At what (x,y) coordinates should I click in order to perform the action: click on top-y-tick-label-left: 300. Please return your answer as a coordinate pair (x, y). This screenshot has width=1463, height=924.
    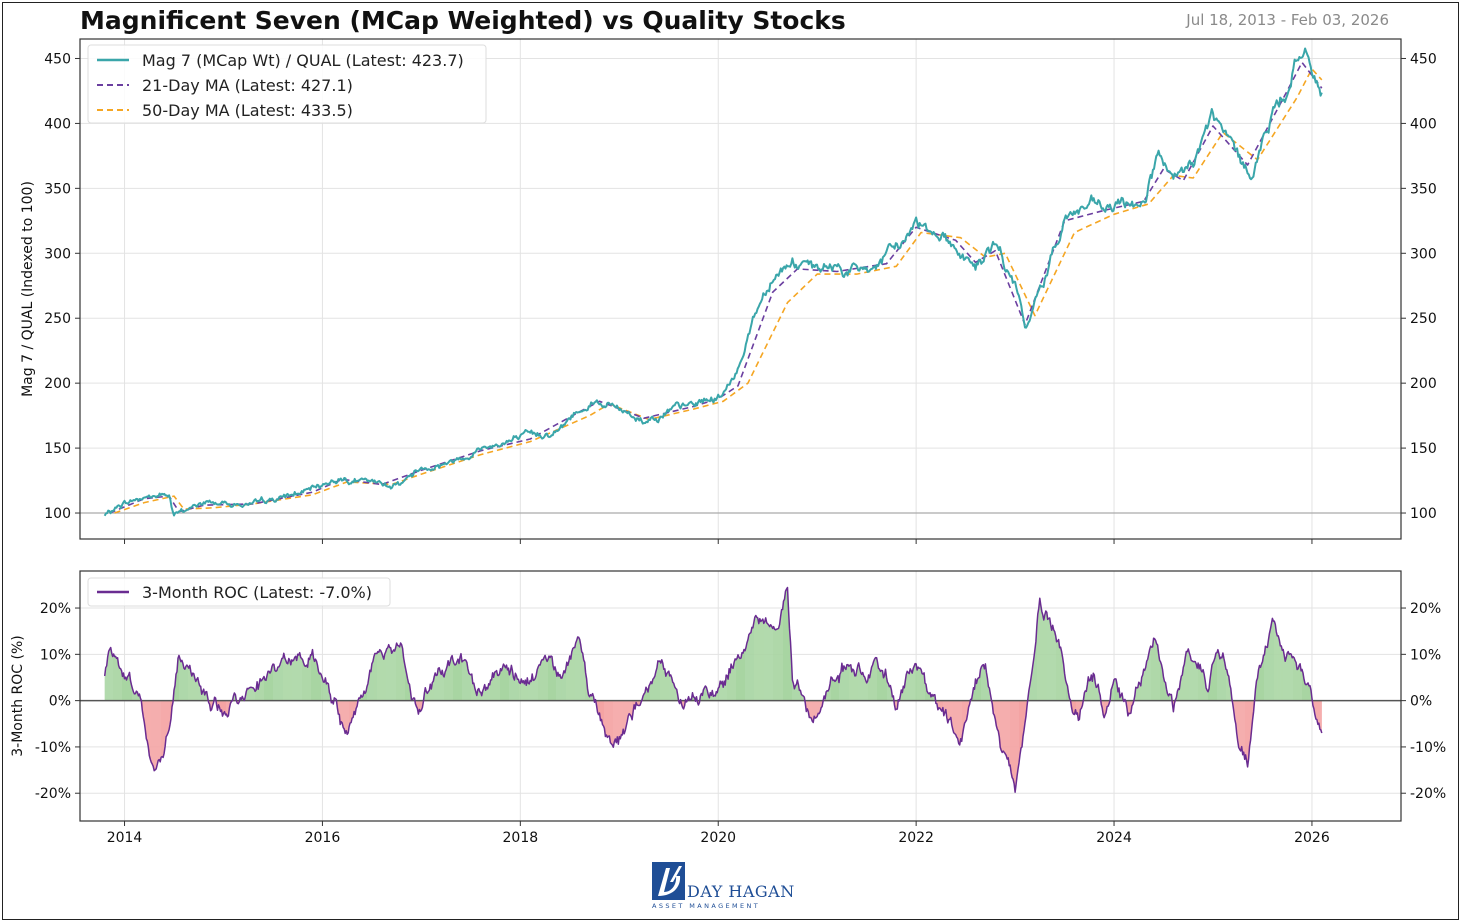
    Looking at the image, I should click on (57, 254).